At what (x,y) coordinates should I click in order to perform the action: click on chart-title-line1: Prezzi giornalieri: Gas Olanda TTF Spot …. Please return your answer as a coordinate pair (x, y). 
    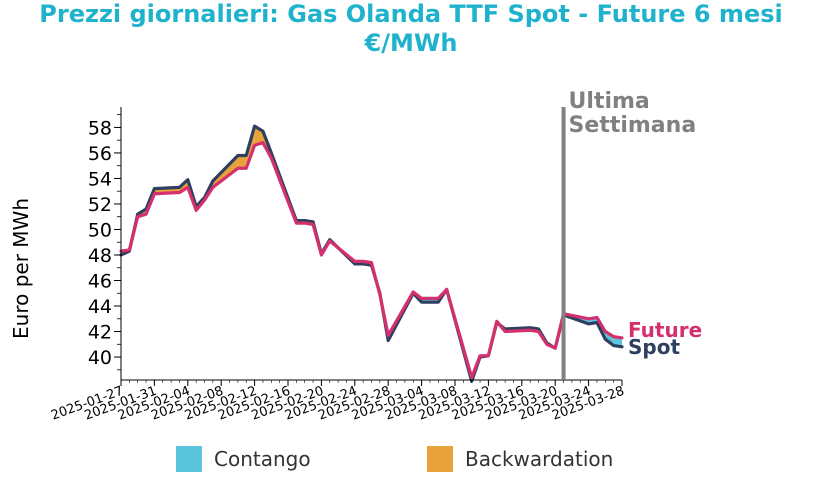
    Looking at the image, I should click on (411, 14).